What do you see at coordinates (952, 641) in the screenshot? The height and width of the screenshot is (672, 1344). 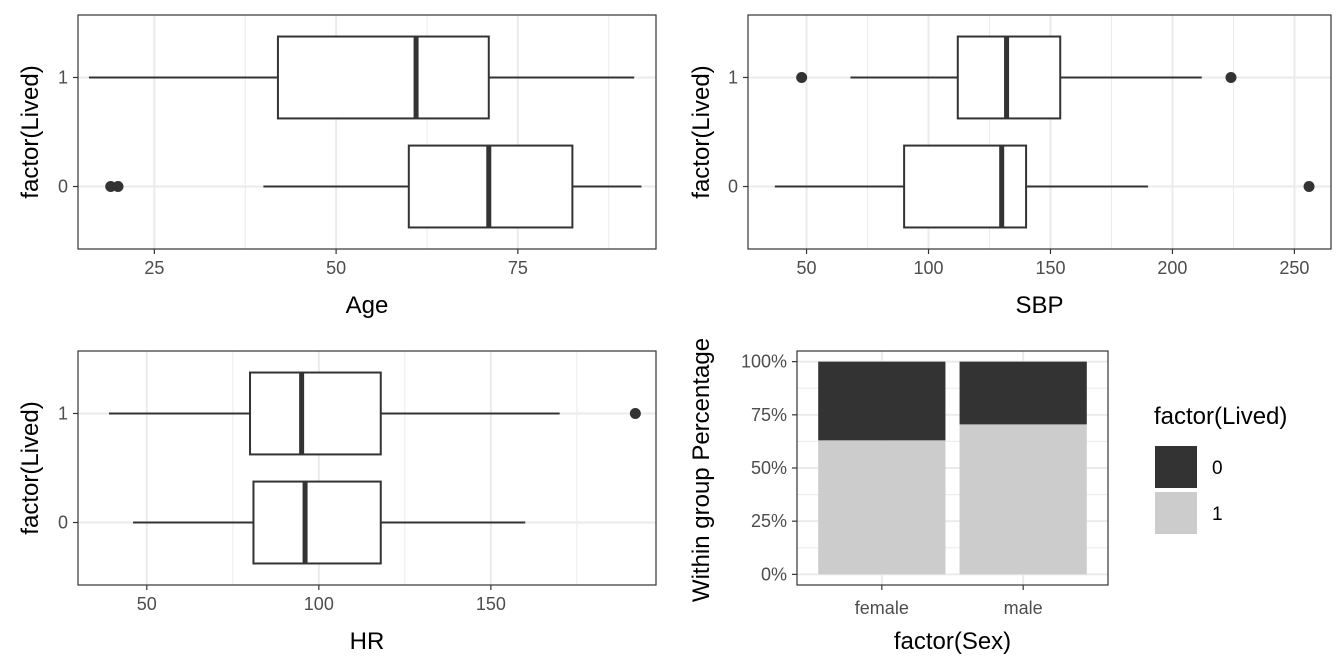 I see `x-axis-title: factor(Sex)` at bounding box center [952, 641].